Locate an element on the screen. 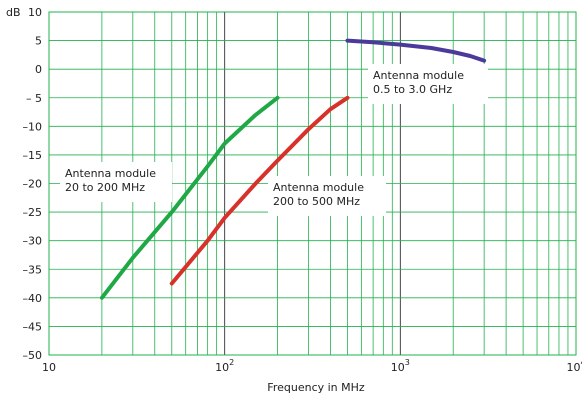  x-tick-exponent: 2 is located at coordinates (231, 362).